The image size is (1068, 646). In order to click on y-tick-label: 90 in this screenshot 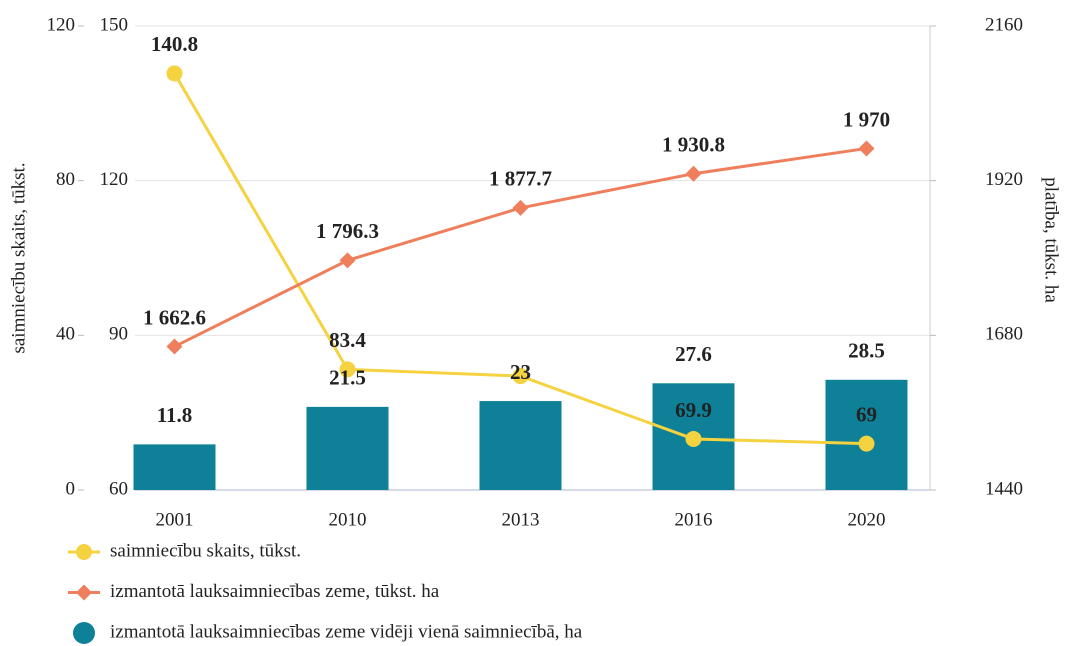, I will do `click(118, 334)`.